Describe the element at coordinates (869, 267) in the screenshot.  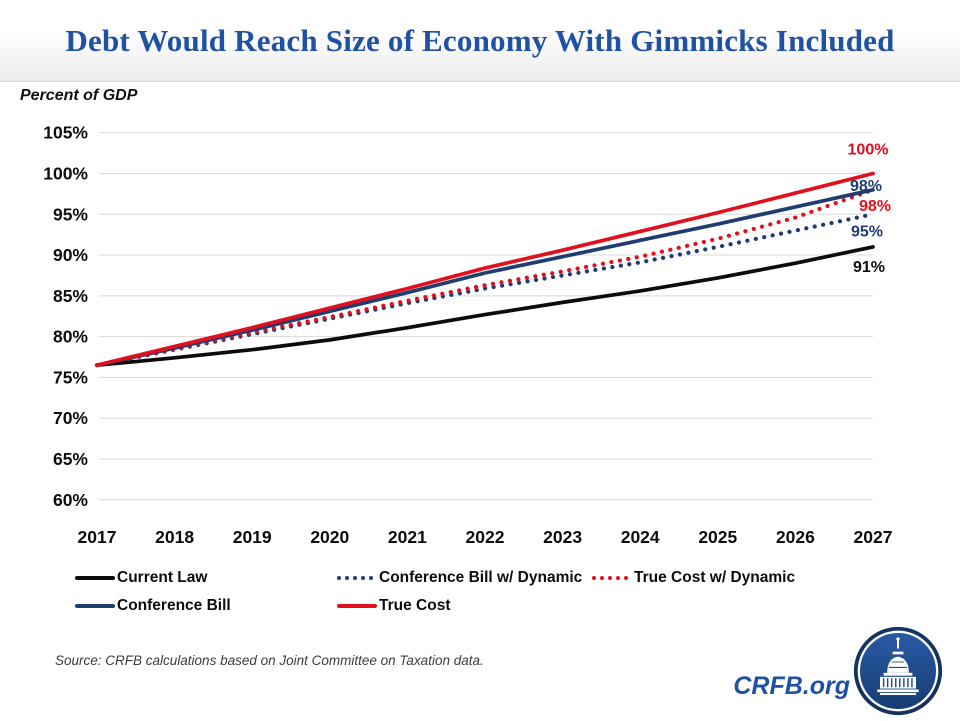
I see `end-label-current-law: 91%` at that location.